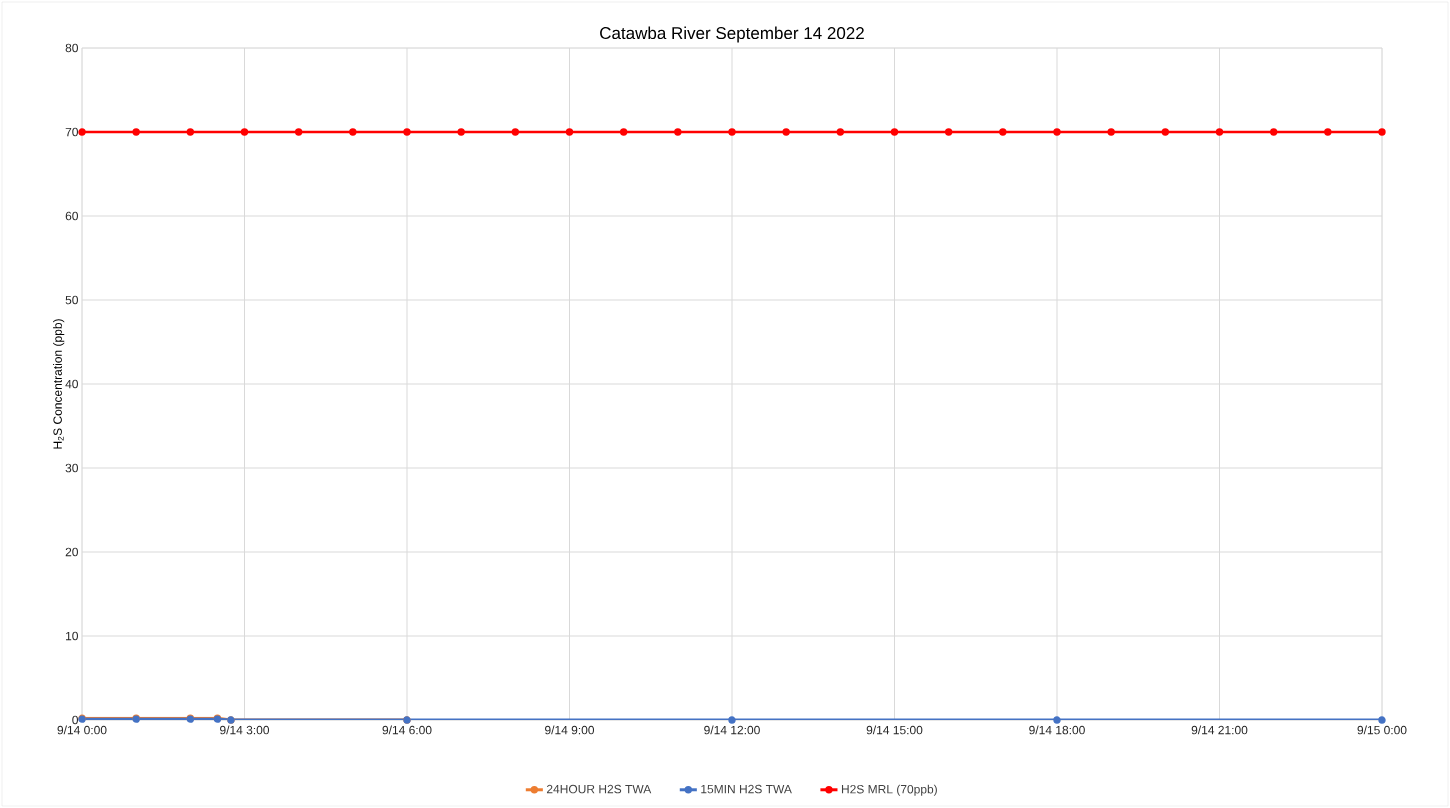  Describe the element at coordinates (71, 468) in the screenshot. I see `y-tick-label: 30` at that location.